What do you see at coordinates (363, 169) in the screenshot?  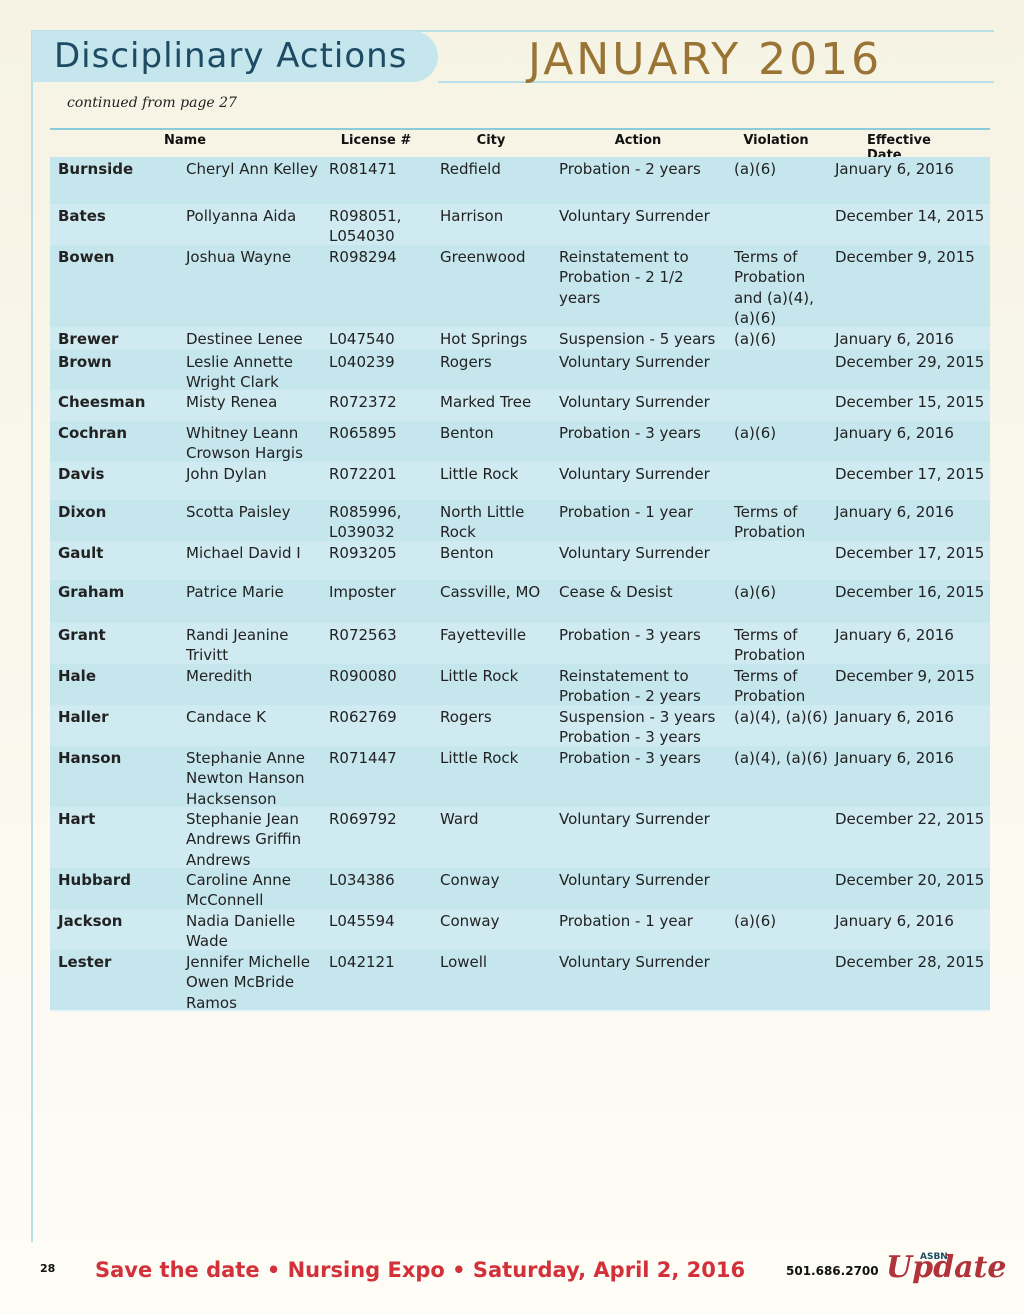 I see `license: R081471` at bounding box center [363, 169].